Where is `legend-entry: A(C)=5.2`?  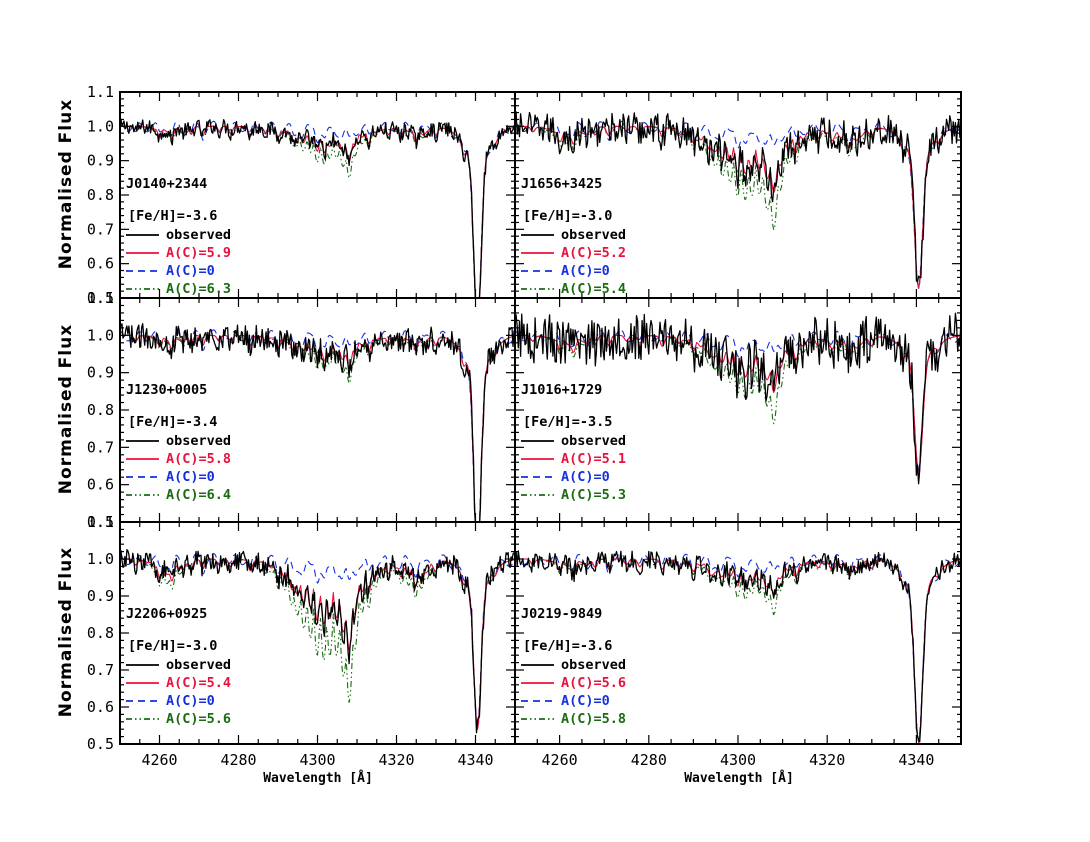 legend-entry: A(C)=5.2 is located at coordinates (593, 253).